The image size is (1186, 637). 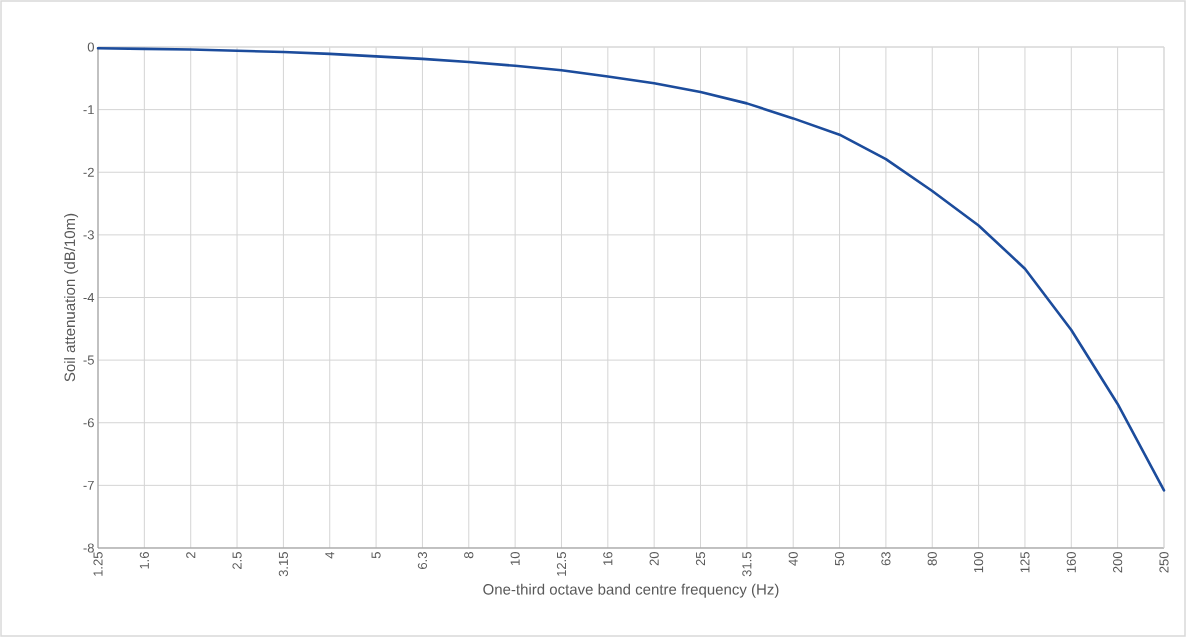 I want to click on x-tick-label: 31.5, so click(x=747, y=564).